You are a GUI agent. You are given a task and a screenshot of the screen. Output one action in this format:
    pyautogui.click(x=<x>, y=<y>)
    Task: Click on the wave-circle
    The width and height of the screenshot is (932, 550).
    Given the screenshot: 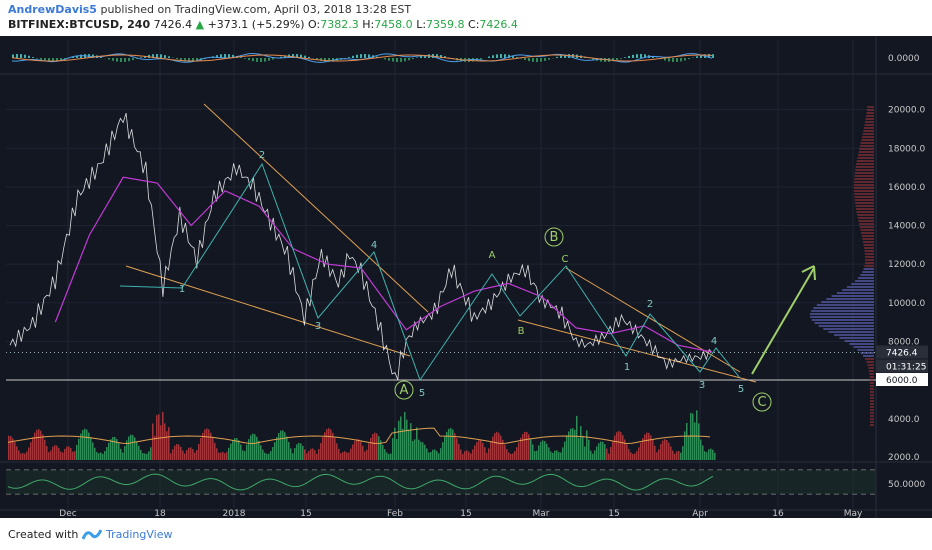 What is the action you would take?
    pyautogui.click(x=762, y=402)
    